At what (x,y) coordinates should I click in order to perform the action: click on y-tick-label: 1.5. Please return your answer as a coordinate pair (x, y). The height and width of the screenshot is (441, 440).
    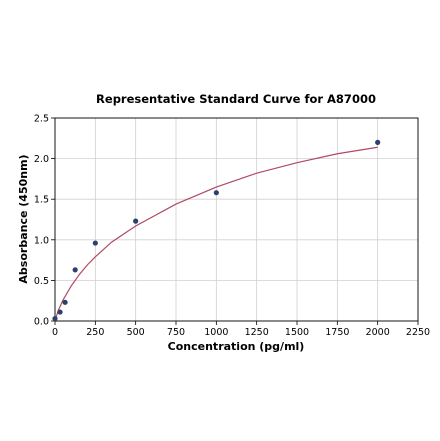
    Looking at the image, I should click on (41, 200).